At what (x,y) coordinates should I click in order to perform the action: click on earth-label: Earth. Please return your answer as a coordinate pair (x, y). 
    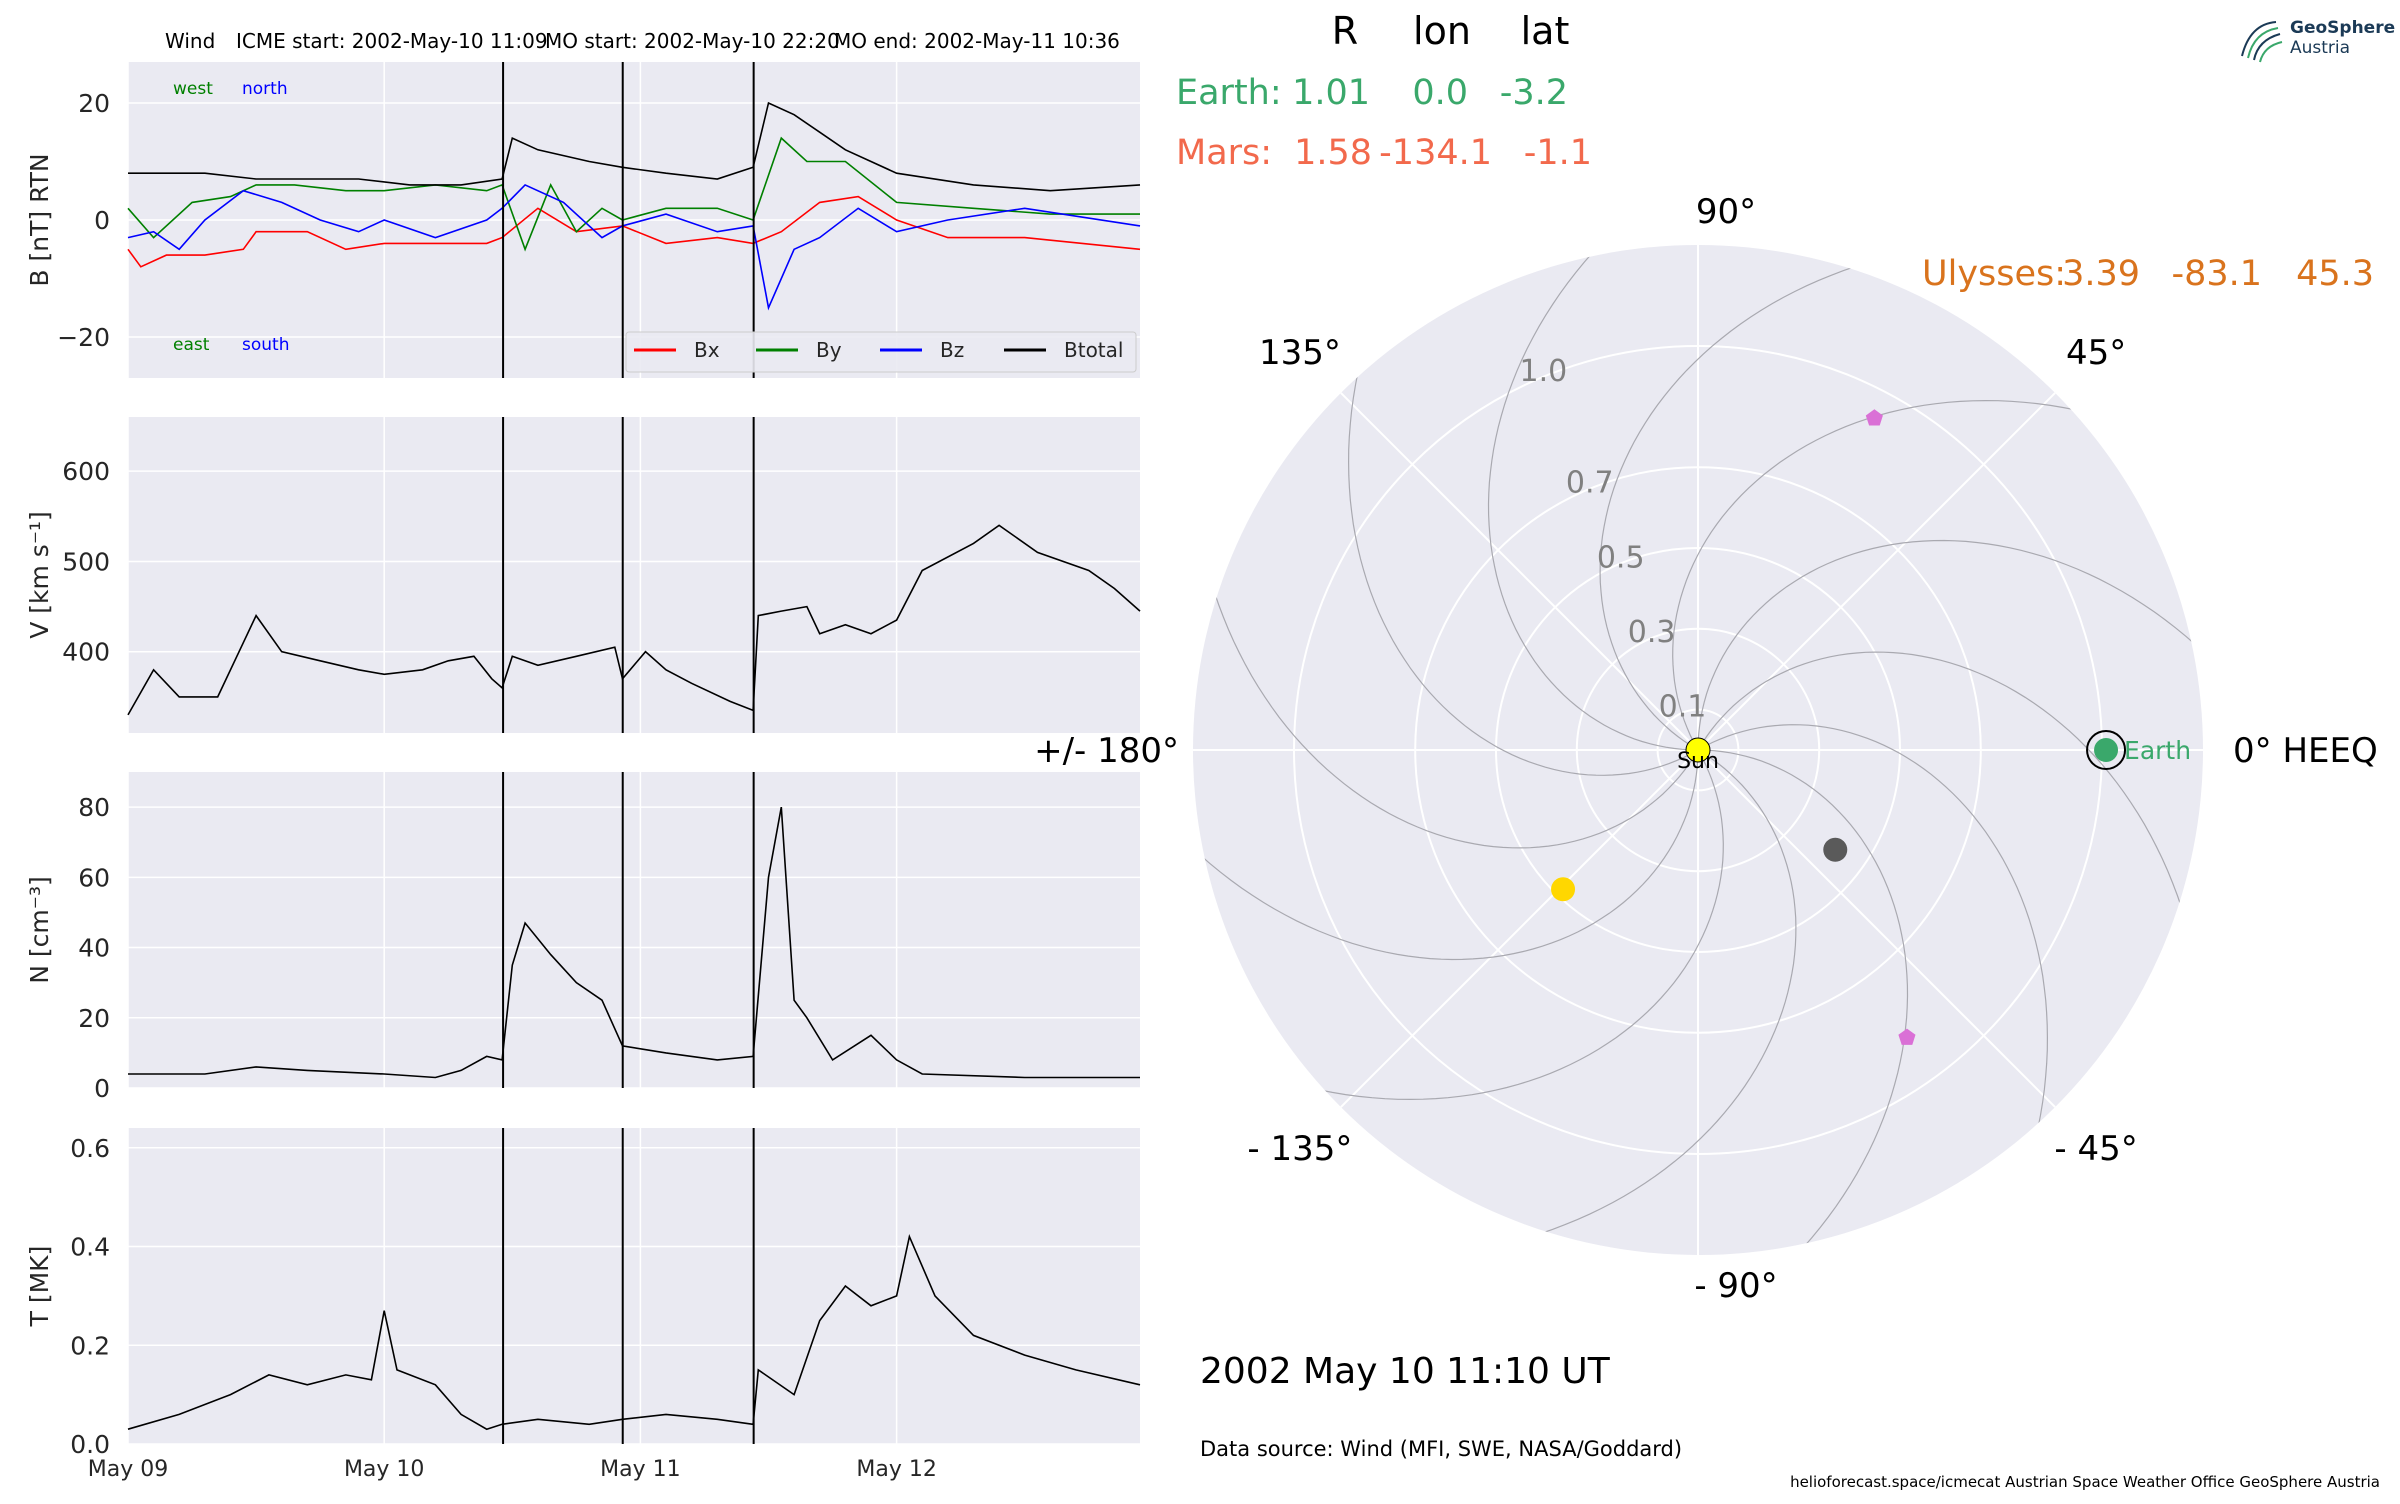
    Looking at the image, I should click on (2157, 750).